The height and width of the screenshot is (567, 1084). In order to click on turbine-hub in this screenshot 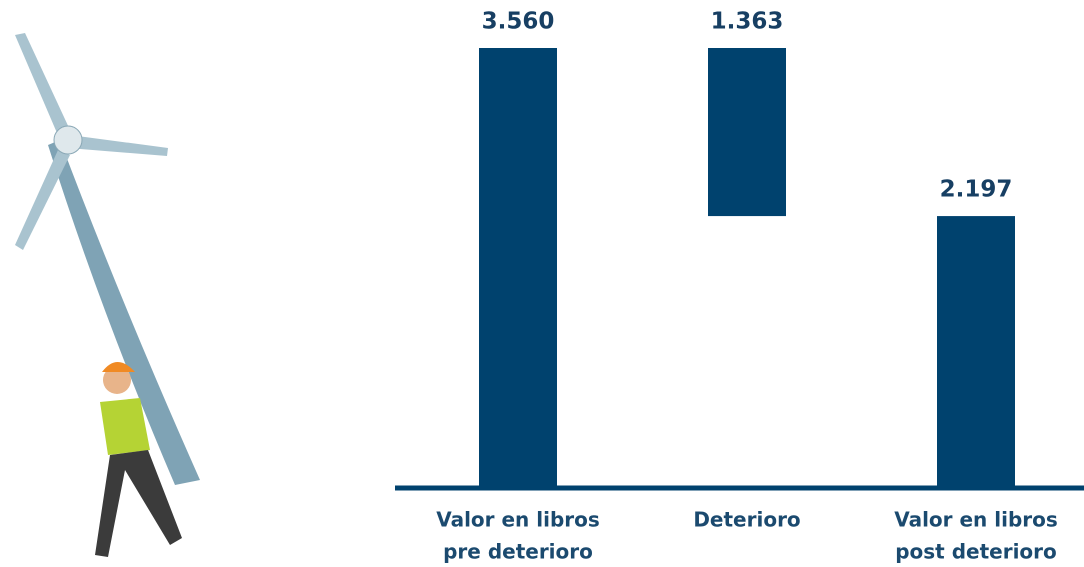, I will do `click(68, 140)`.